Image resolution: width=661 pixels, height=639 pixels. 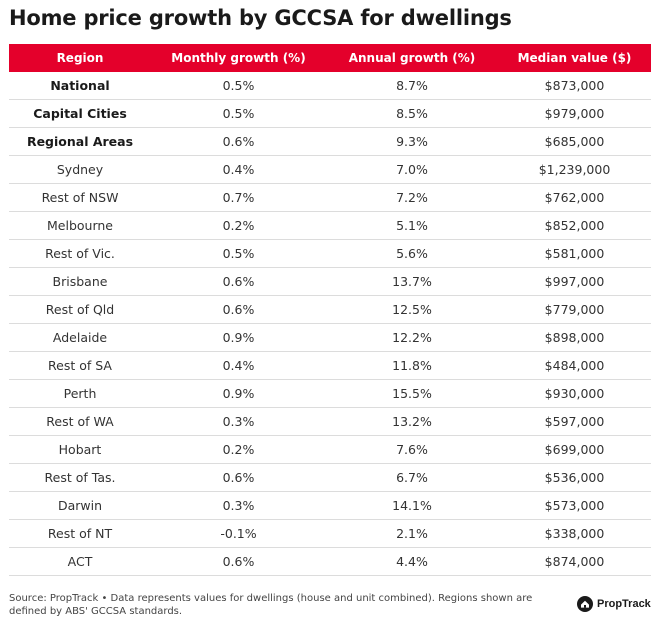 I want to click on median-value-cell: $573,000, so click(x=574, y=505).